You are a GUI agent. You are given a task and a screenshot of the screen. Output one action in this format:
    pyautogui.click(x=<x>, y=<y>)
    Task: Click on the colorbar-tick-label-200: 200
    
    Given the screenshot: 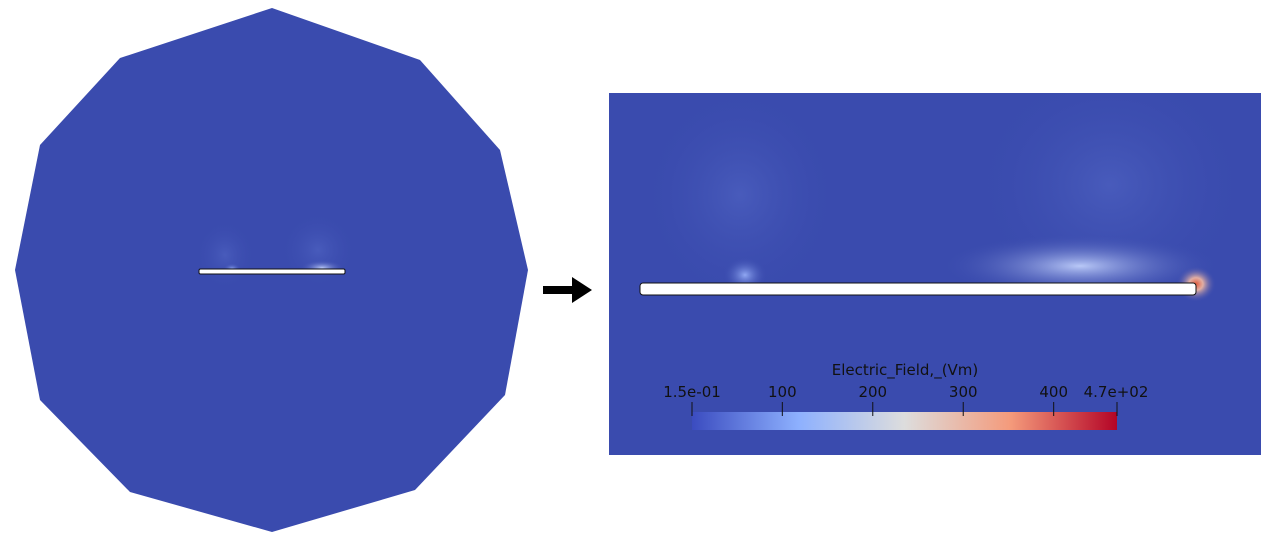 What is the action you would take?
    pyautogui.click(x=872, y=392)
    